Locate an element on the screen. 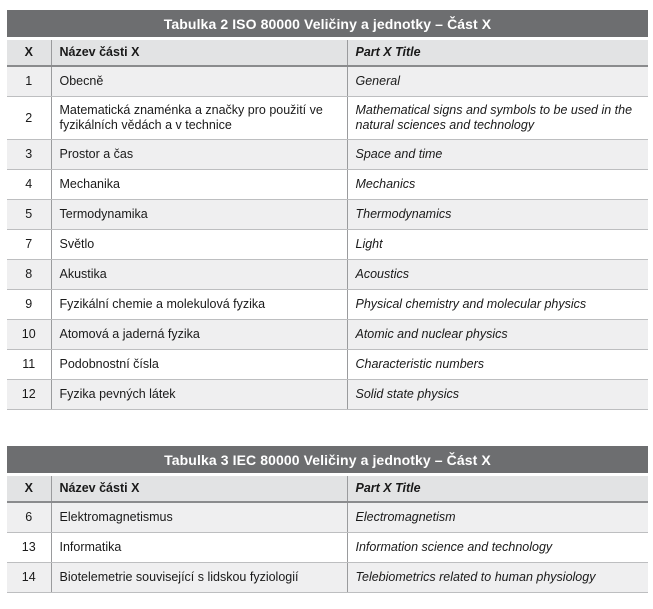 The image size is (653, 609). part-number: 3 is located at coordinates (29, 154).